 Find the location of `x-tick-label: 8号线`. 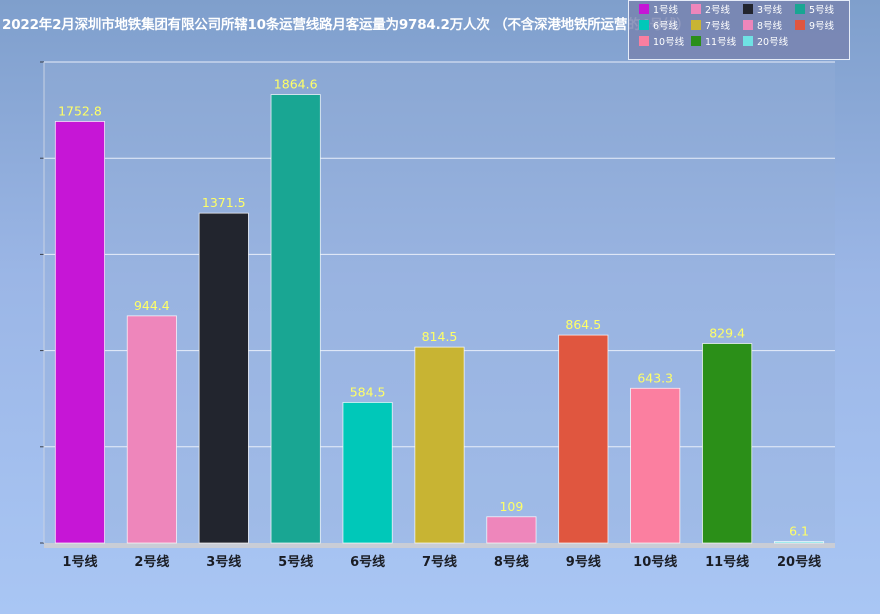

x-tick-label: 8号线 is located at coordinates (511, 562).